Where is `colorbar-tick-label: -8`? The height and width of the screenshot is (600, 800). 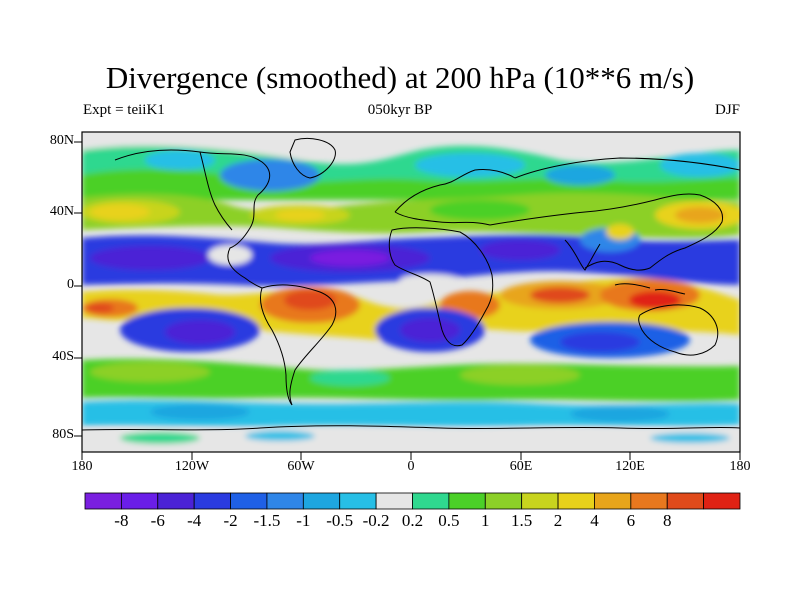 colorbar-tick-label: -8 is located at coordinates (121, 520).